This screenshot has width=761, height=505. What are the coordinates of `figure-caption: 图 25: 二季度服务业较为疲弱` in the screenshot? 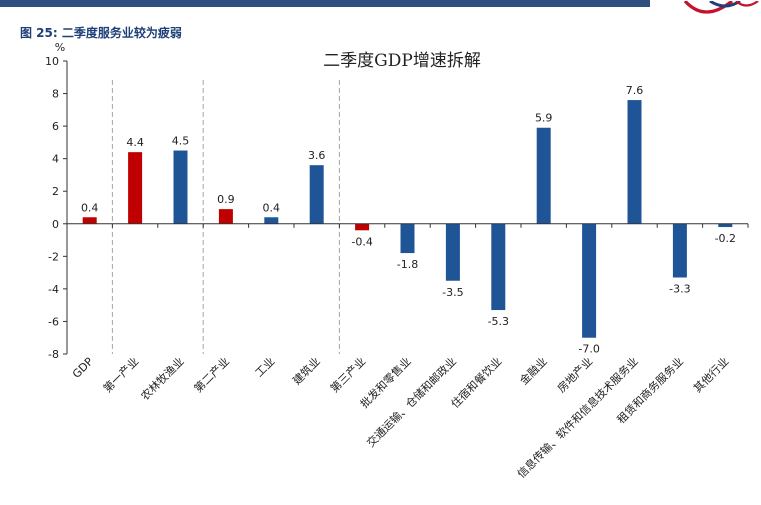 It's located at (101, 32).